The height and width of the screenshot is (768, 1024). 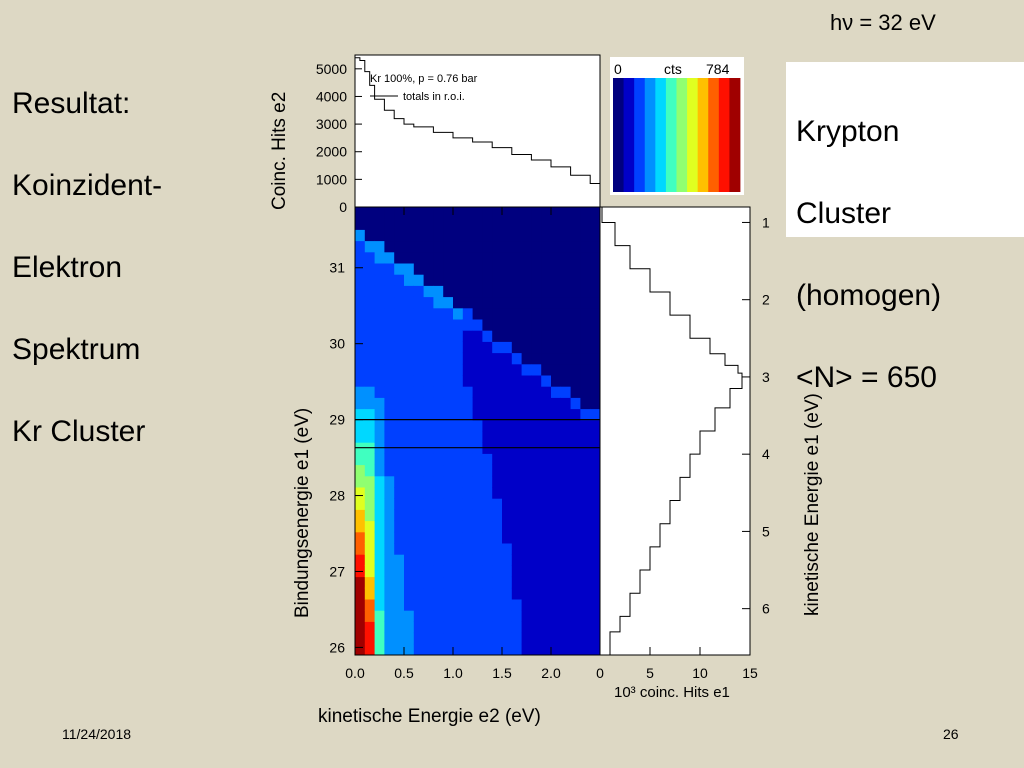 What do you see at coordinates (766, 222) in the screenshot?
I see `right-ytick-label: 1` at bounding box center [766, 222].